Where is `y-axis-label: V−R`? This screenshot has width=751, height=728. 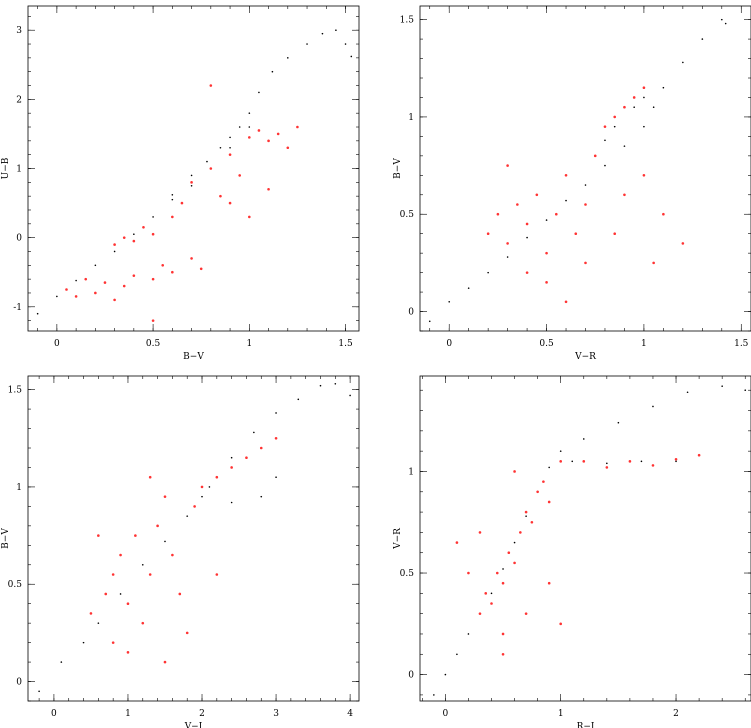 y-axis-label: V−R is located at coordinates (398, 539).